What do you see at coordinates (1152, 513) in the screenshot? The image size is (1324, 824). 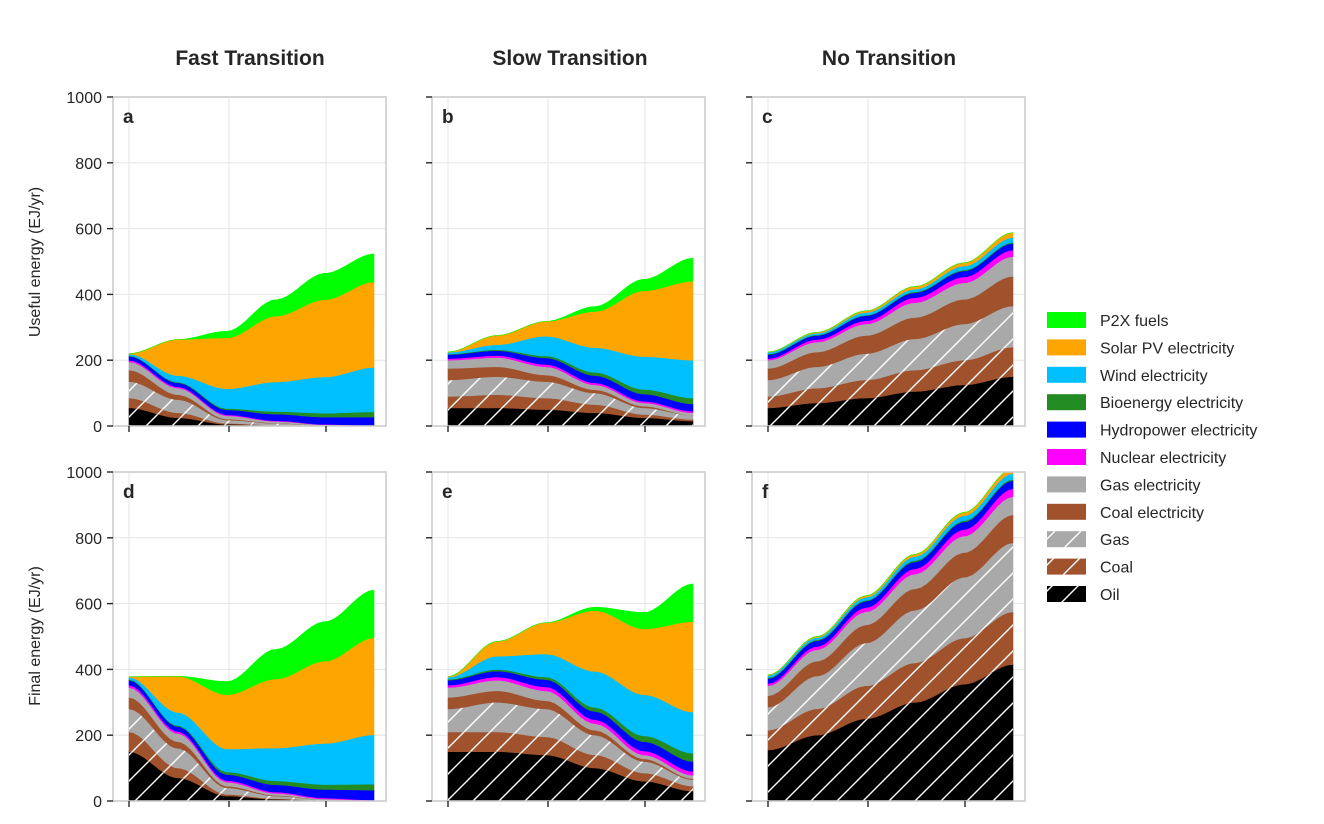 I see `legend-label: Coal electricity` at bounding box center [1152, 513].